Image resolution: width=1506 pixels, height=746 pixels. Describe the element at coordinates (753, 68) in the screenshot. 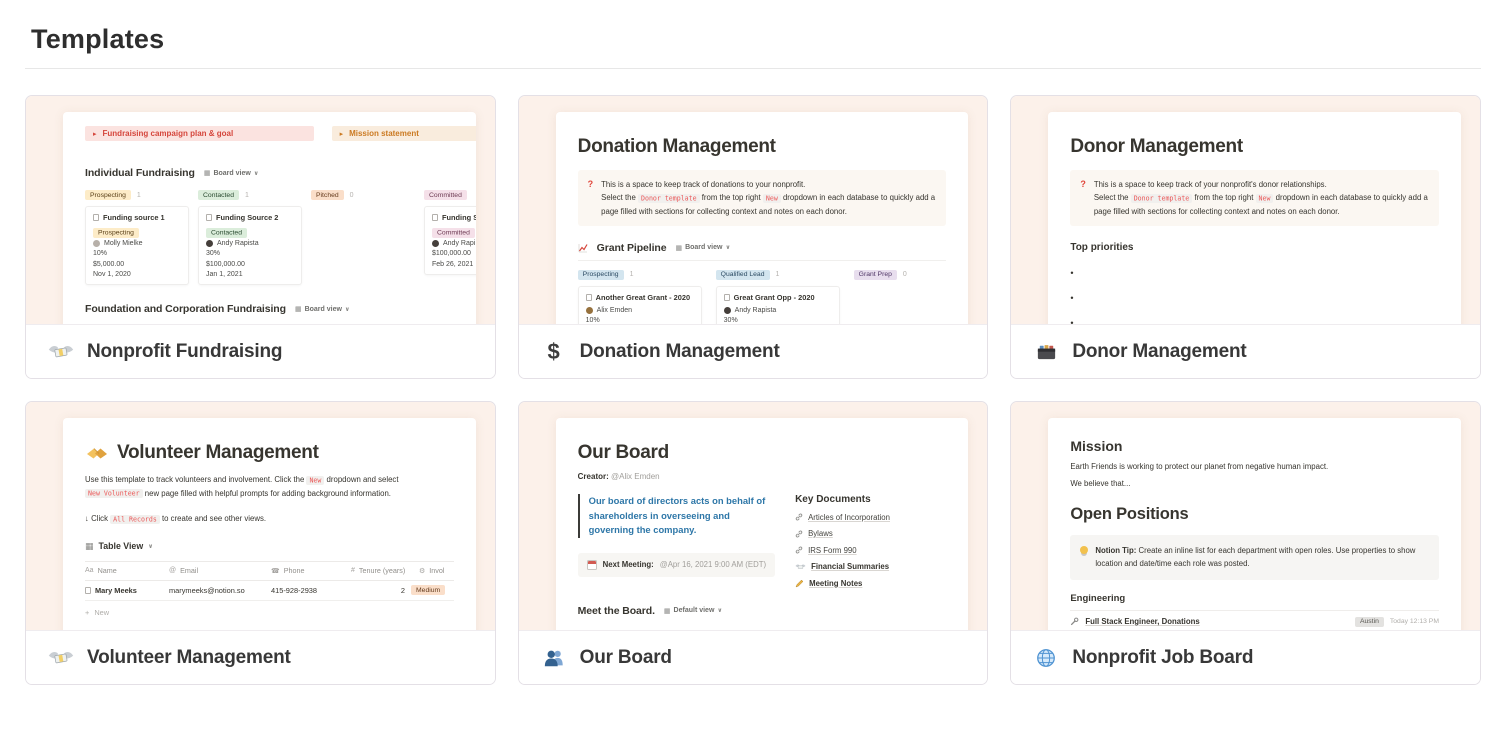

I see `divider` at that location.